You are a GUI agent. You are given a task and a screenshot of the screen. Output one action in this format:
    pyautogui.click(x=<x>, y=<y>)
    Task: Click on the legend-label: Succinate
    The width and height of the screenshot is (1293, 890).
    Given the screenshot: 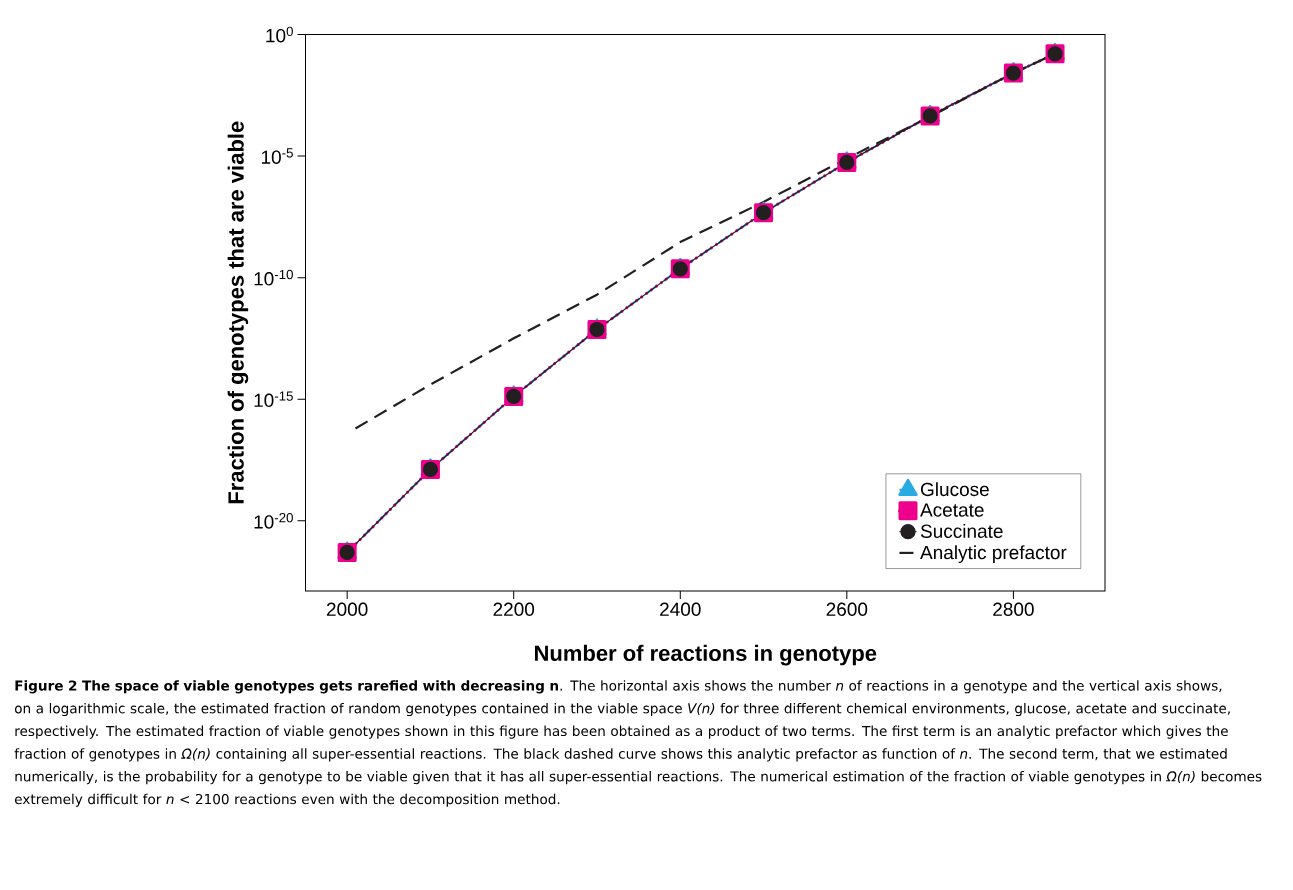 What is the action you would take?
    pyautogui.click(x=961, y=531)
    